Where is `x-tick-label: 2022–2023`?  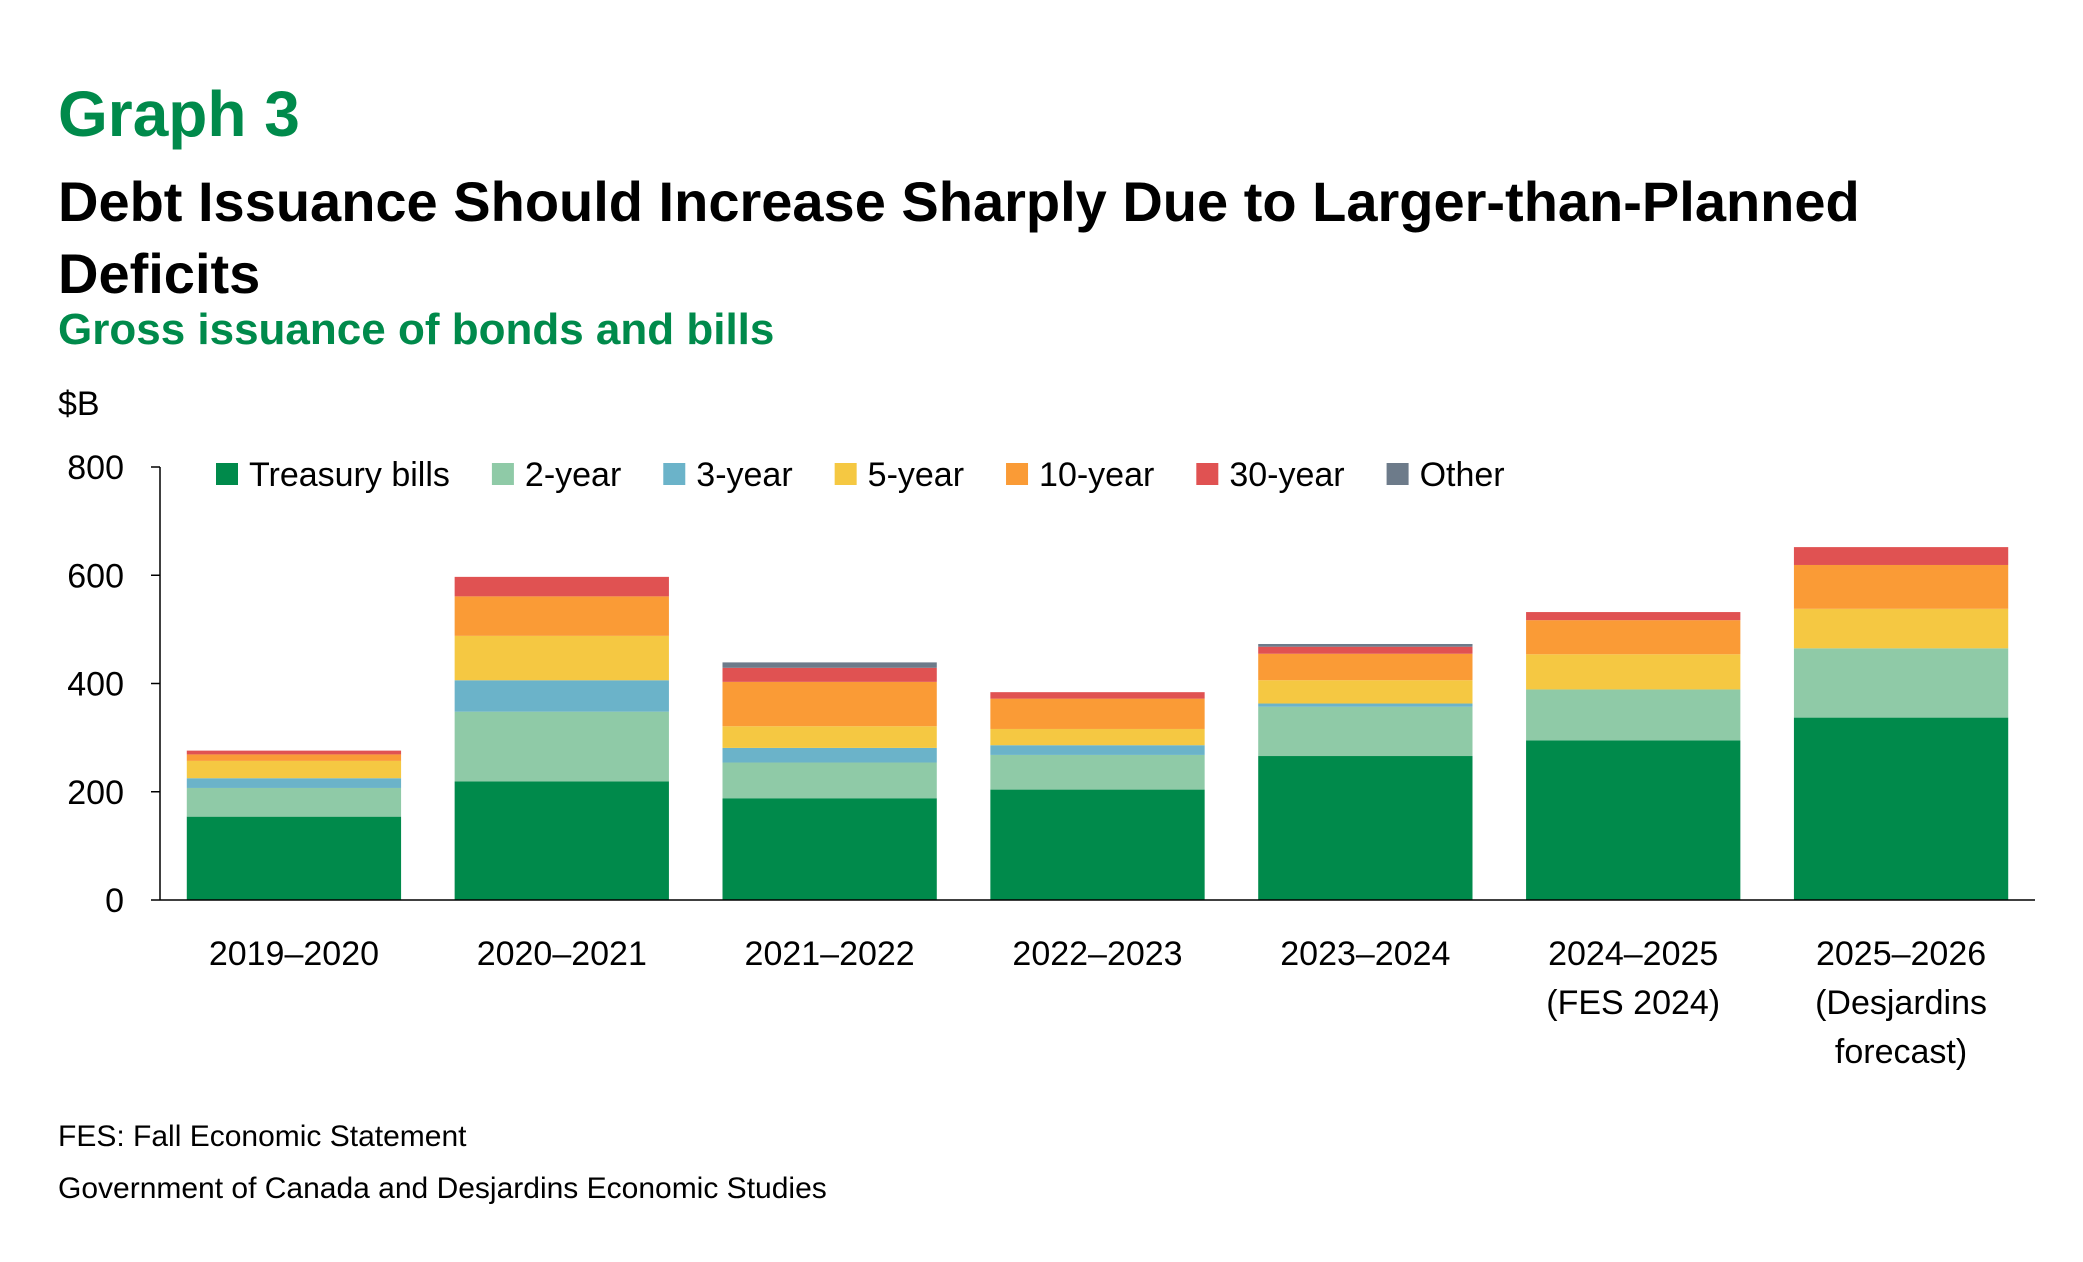 x-tick-label: 2022–2023 is located at coordinates (1097, 954).